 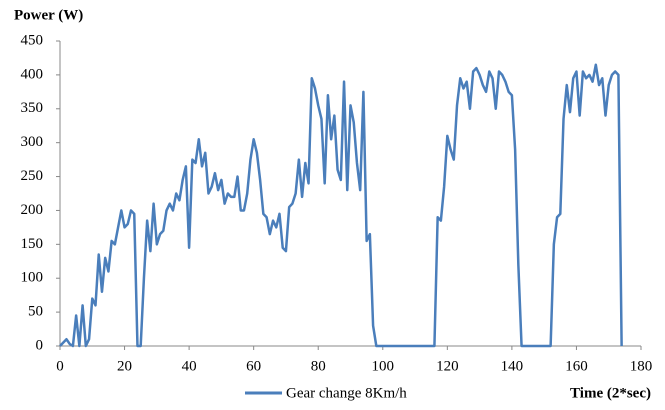 What do you see at coordinates (40, 345) in the screenshot?
I see `y-tick-label: 0` at bounding box center [40, 345].